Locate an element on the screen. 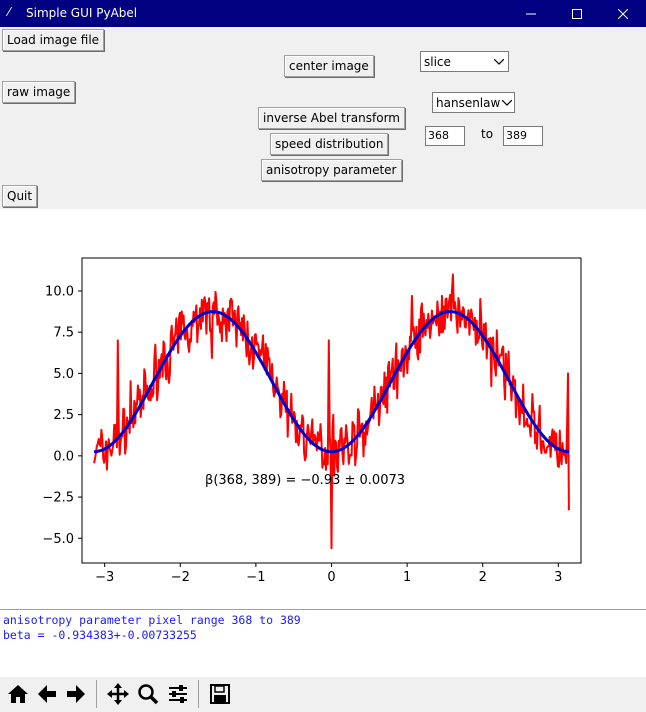 The image size is (646, 712). load-image-button: Load image file is located at coordinates (53, 40).